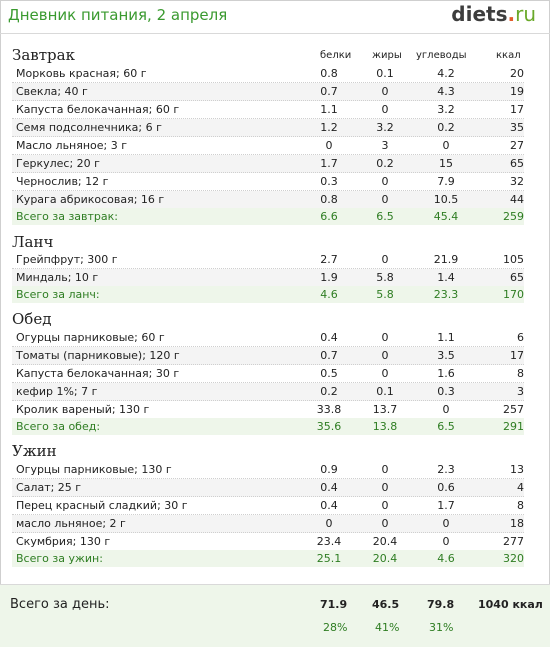  What do you see at coordinates (510, 604) in the screenshot?
I see `day-kcal: 1040 ккал` at bounding box center [510, 604].